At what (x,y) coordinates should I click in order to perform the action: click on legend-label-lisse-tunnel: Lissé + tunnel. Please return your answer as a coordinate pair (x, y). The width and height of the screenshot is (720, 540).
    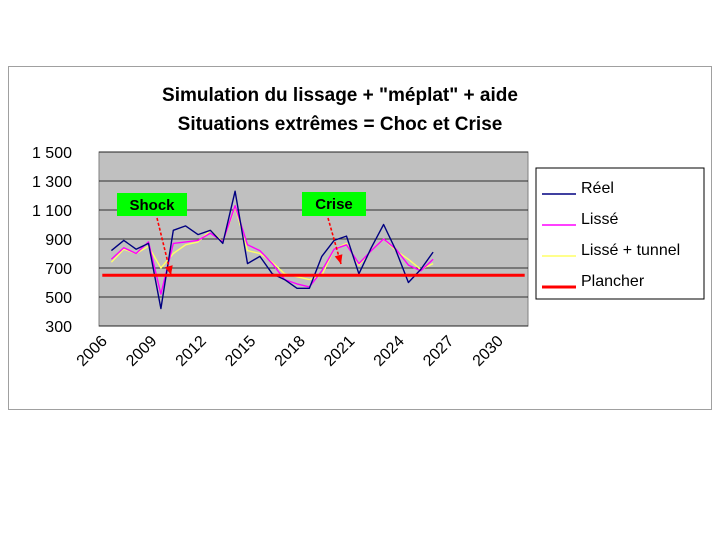
    Looking at the image, I should click on (630, 250).